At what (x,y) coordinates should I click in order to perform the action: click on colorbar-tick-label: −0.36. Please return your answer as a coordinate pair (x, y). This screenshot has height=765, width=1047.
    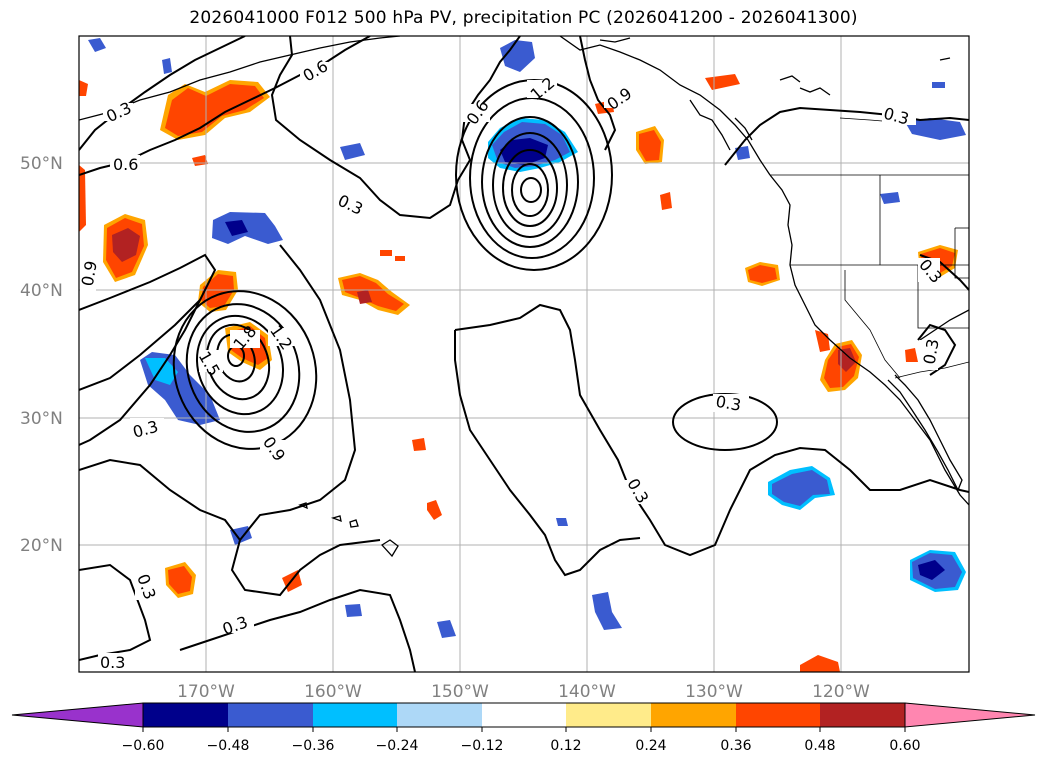
    Looking at the image, I should click on (313, 746).